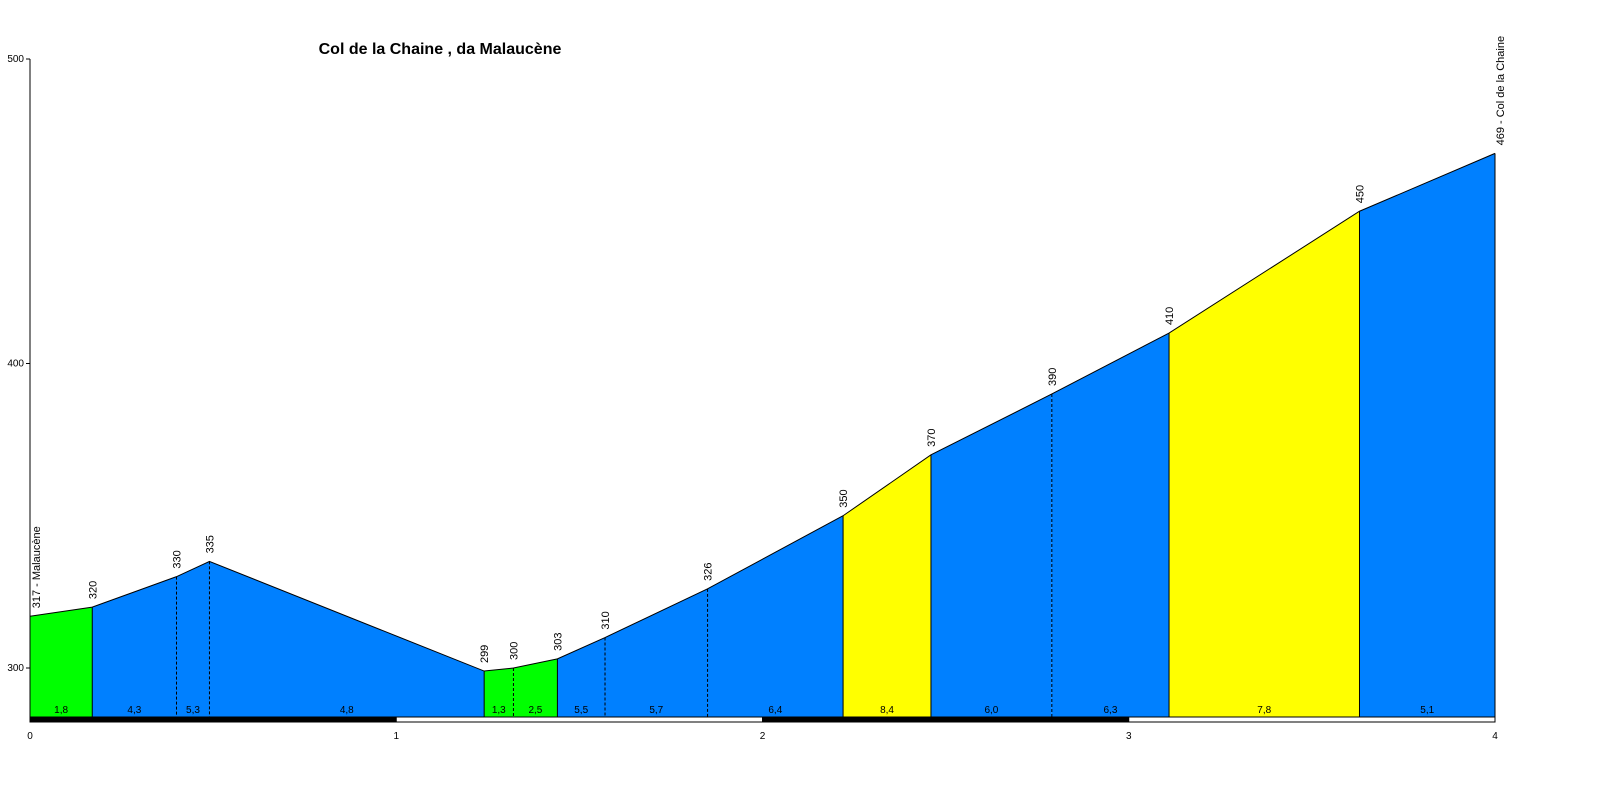 The image size is (1600, 800). Describe the element at coordinates (991, 710) in the screenshot. I see `gradient-label: 6,0` at that location.